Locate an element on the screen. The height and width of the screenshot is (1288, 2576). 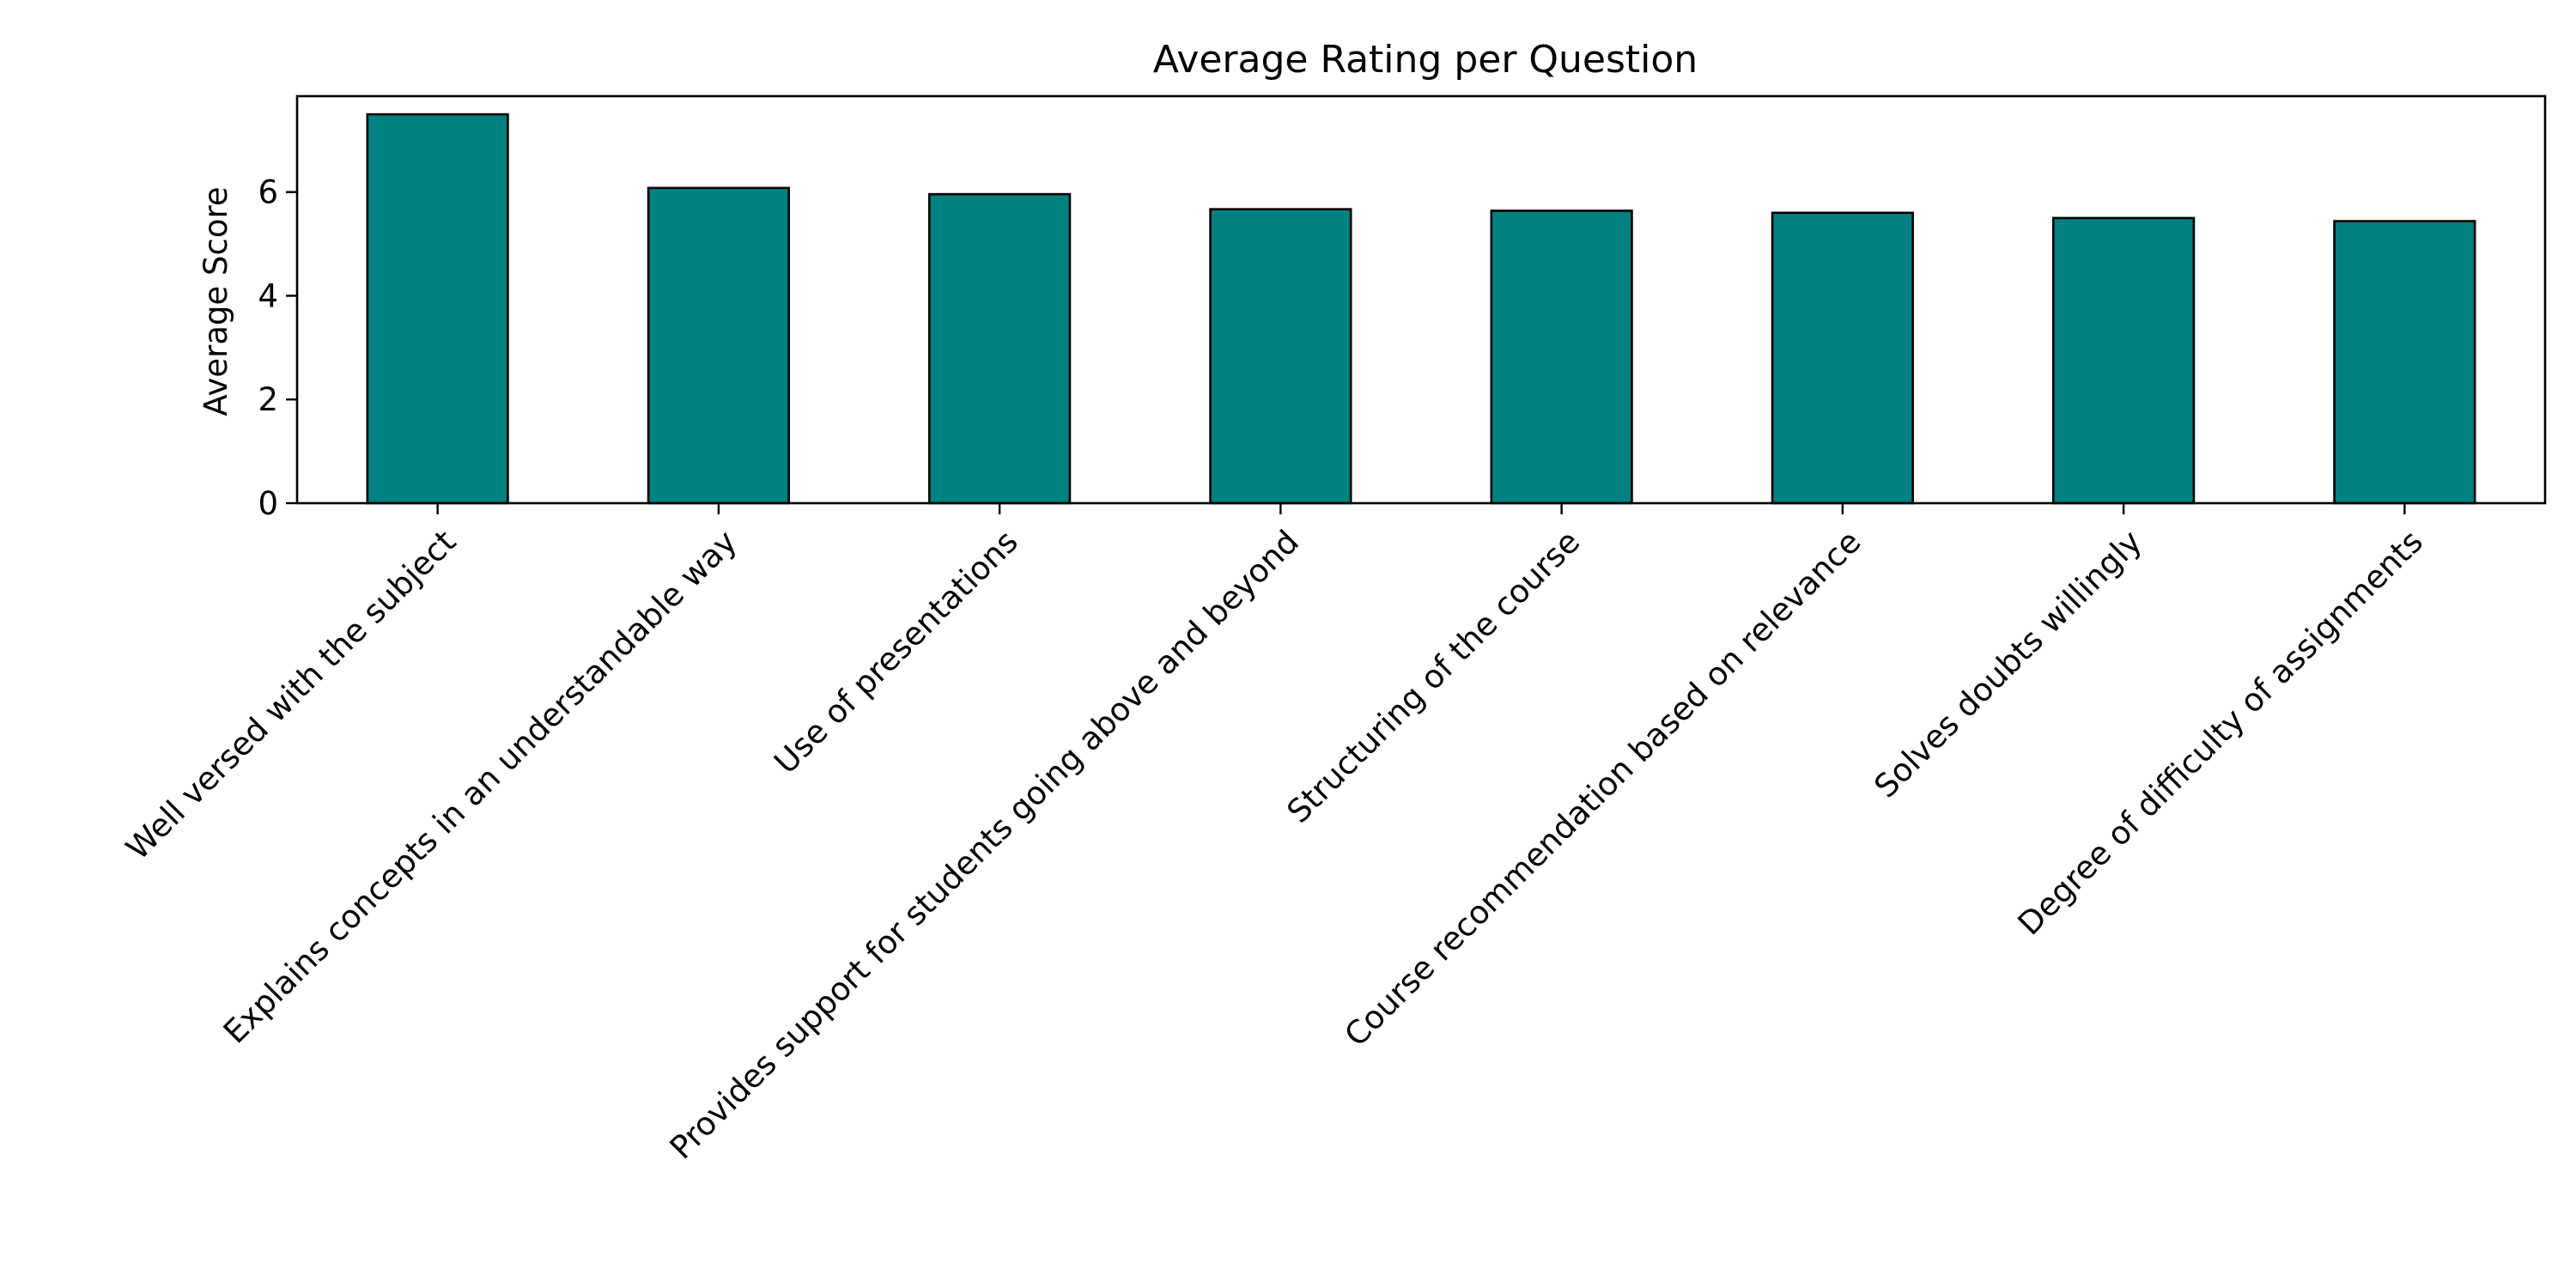
y-tick-label: 4 is located at coordinates (268, 295).